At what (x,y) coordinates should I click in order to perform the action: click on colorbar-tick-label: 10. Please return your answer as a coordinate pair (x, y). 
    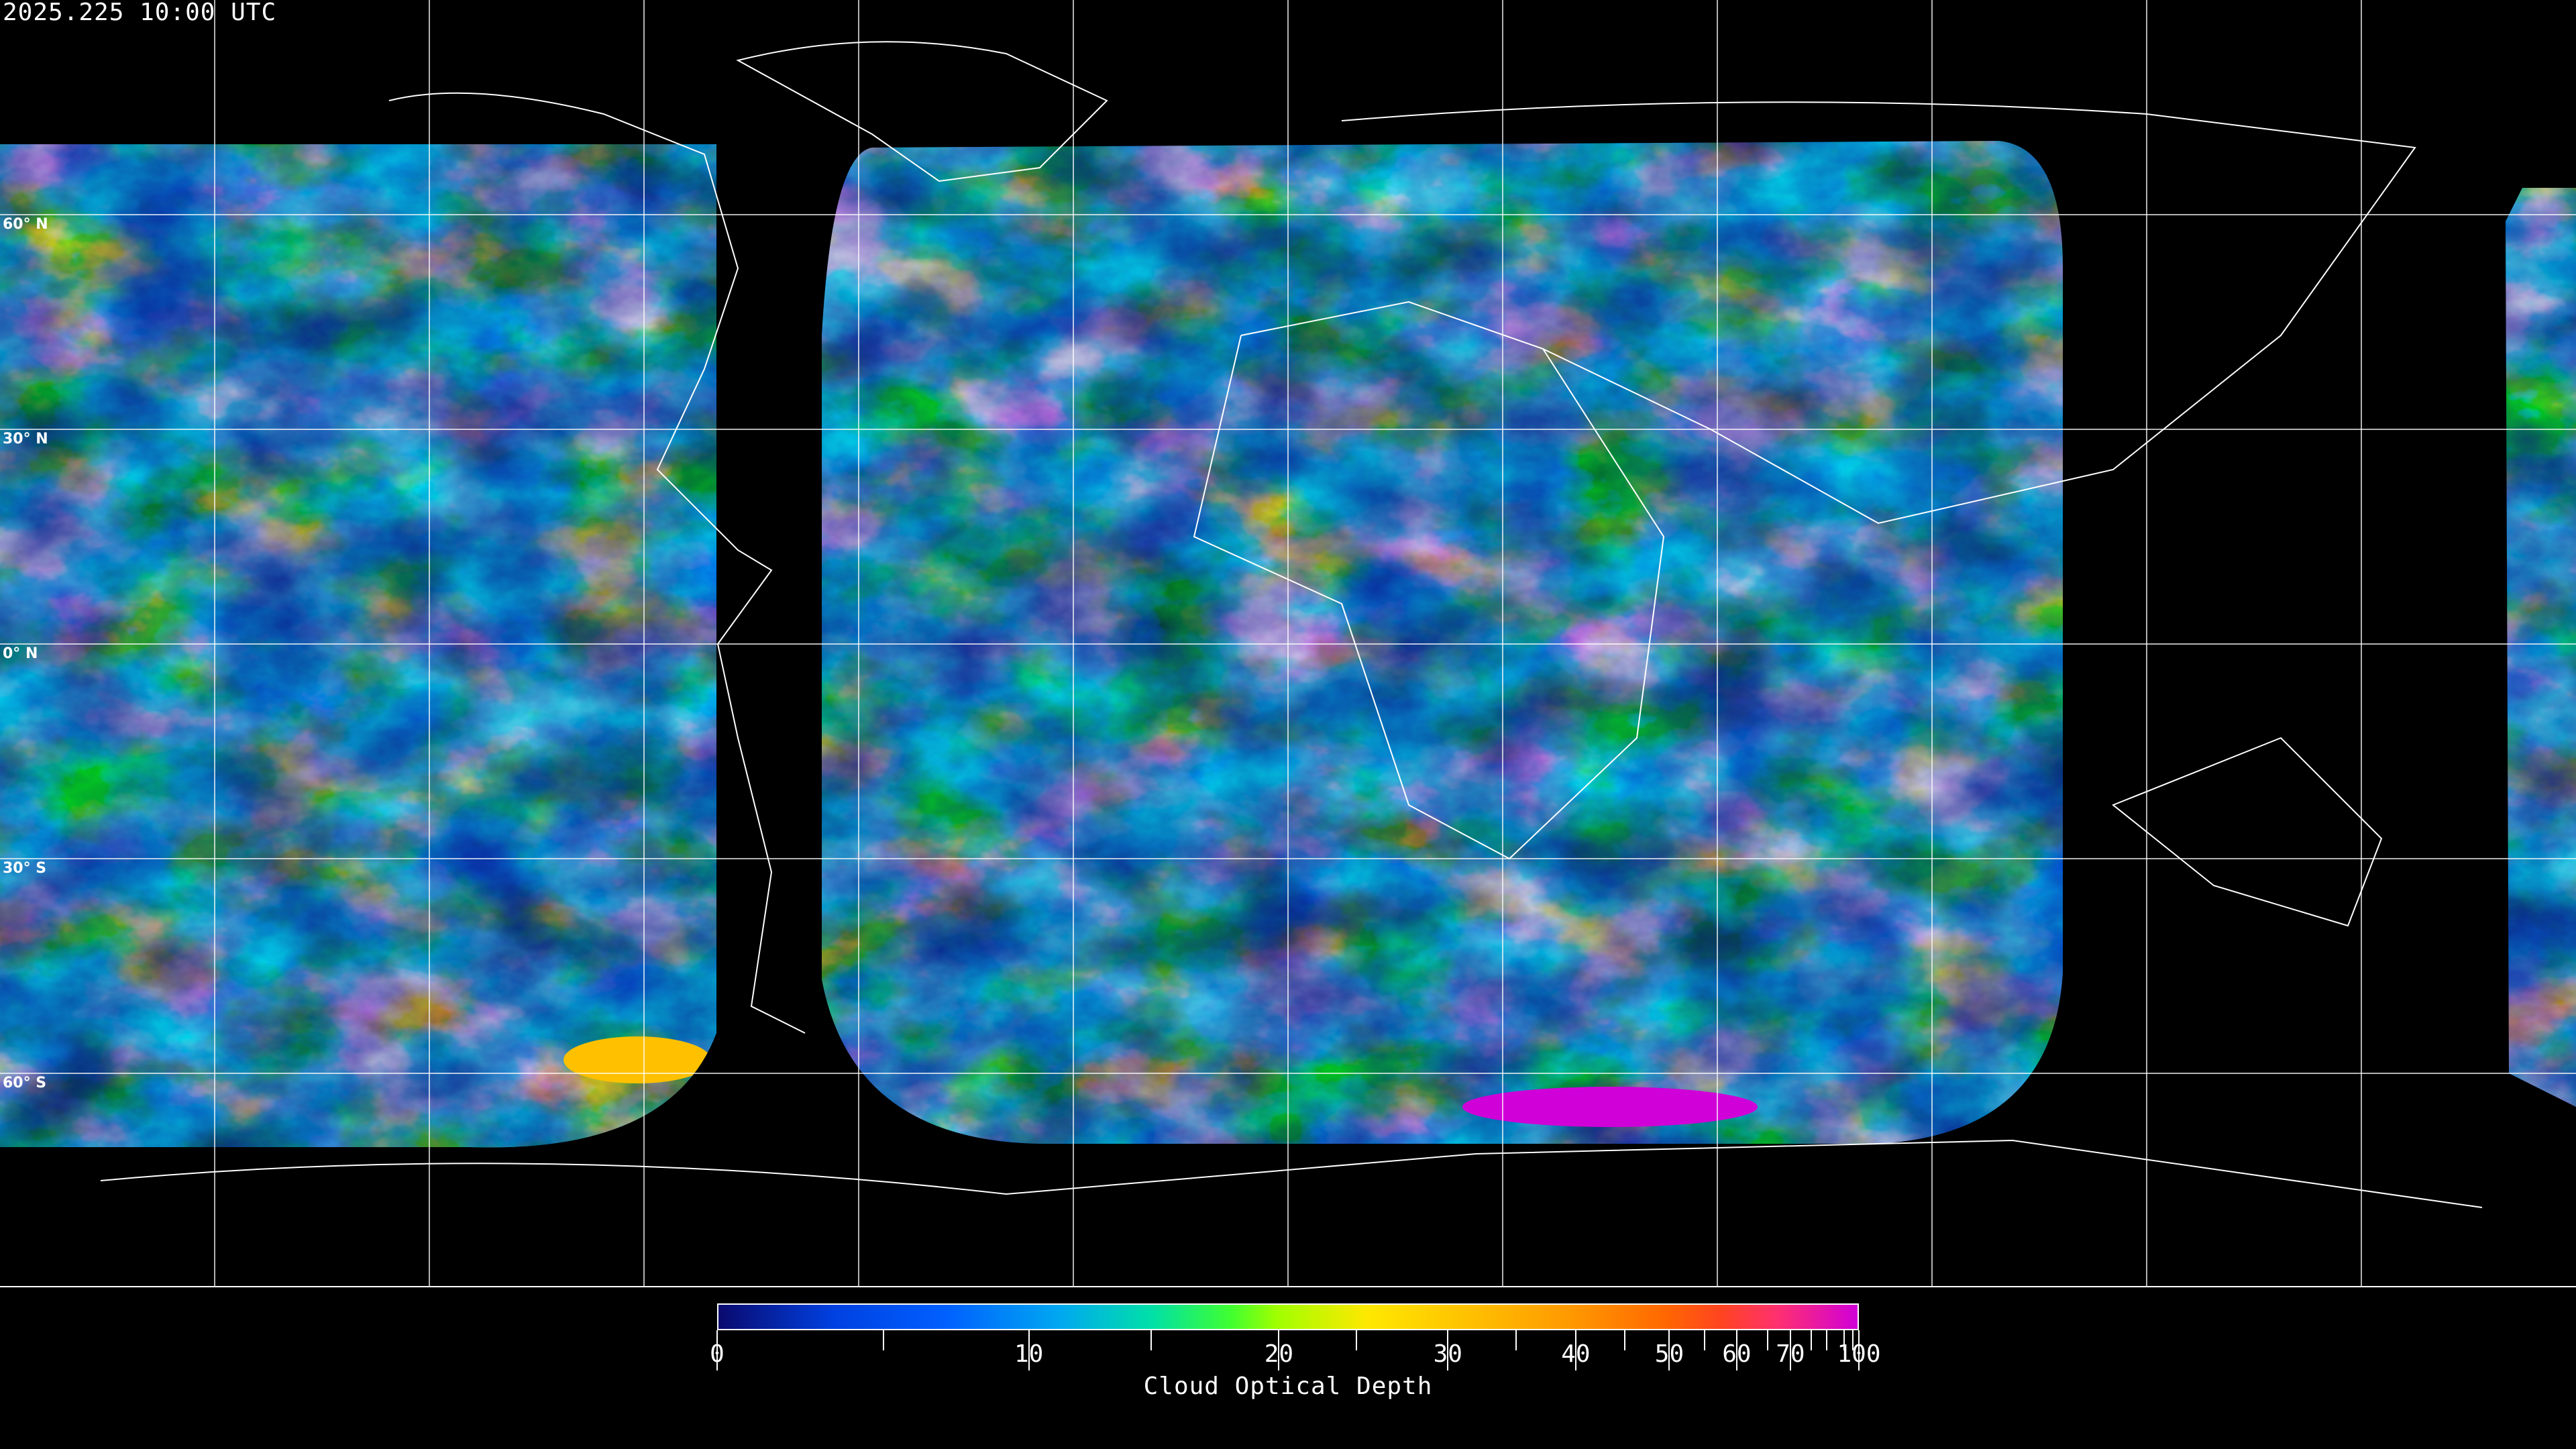
    Looking at the image, I should click on (1029, 1354).